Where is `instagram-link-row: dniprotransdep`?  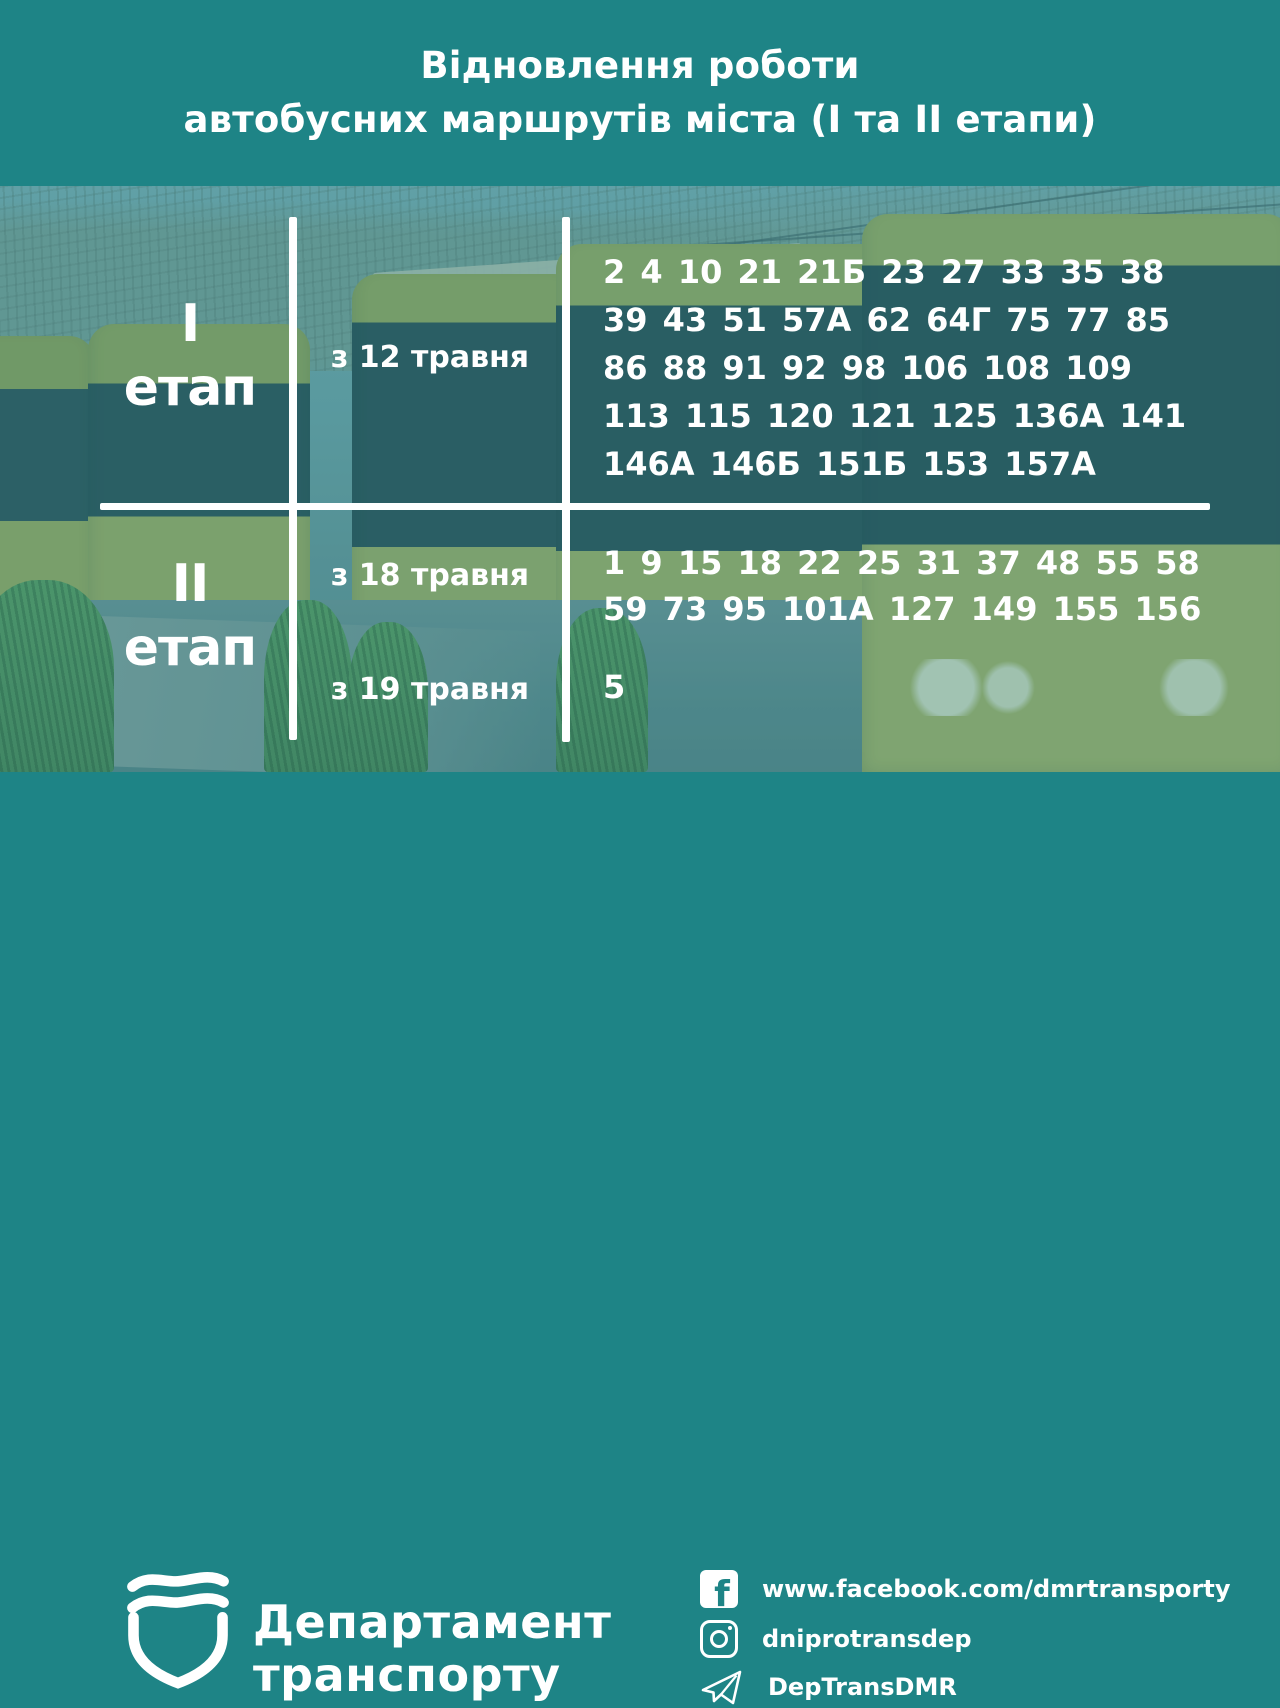
instagram-link-row: dniprotransdep is located at coordinates (836, 1639).